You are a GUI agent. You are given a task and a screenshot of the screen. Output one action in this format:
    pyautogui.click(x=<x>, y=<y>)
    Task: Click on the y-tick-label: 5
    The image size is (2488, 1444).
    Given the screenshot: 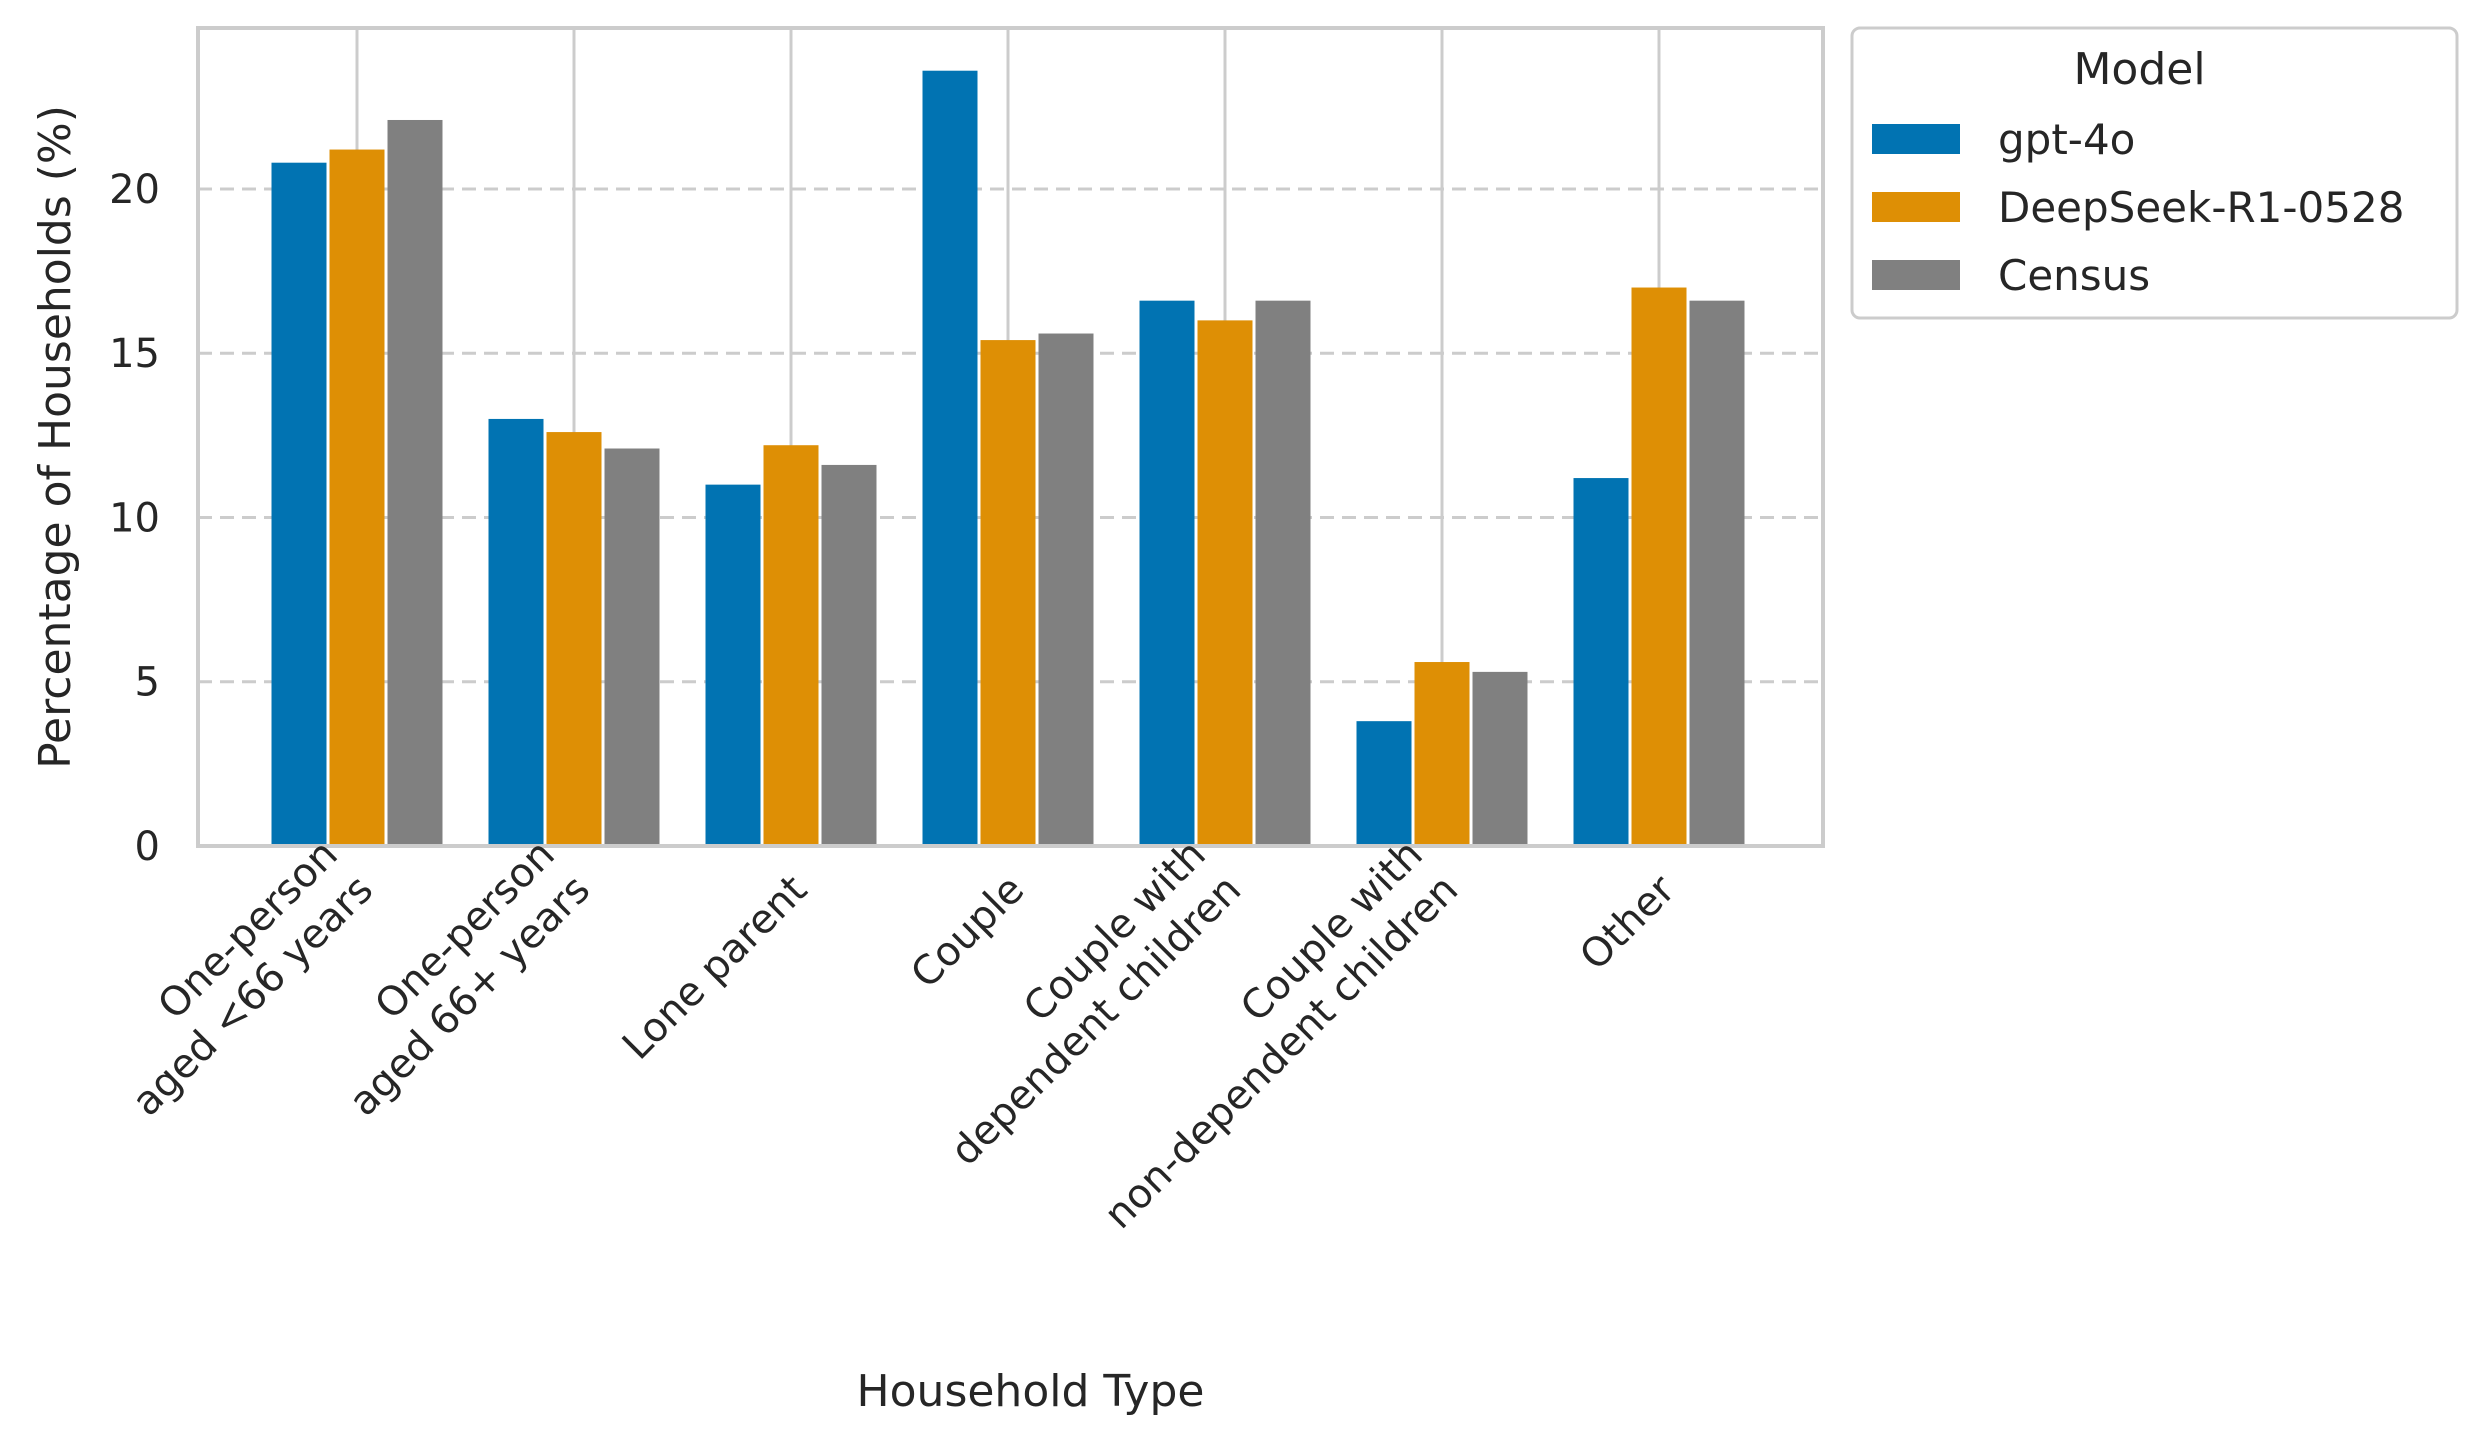 What is the action you would take?
    pyautogui.click(x=147, y=683)
    